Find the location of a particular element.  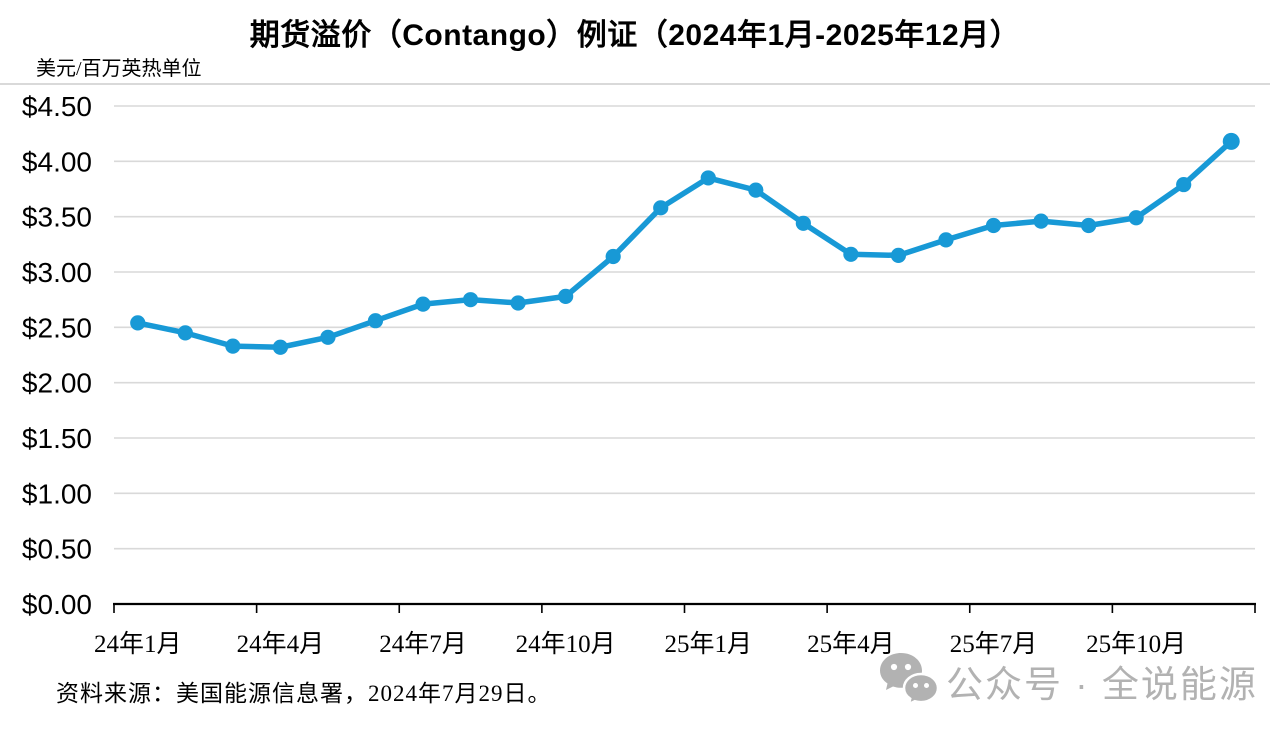

watermark-text: 公众号 · 全说能源 is located at coordinates (1102, 684).